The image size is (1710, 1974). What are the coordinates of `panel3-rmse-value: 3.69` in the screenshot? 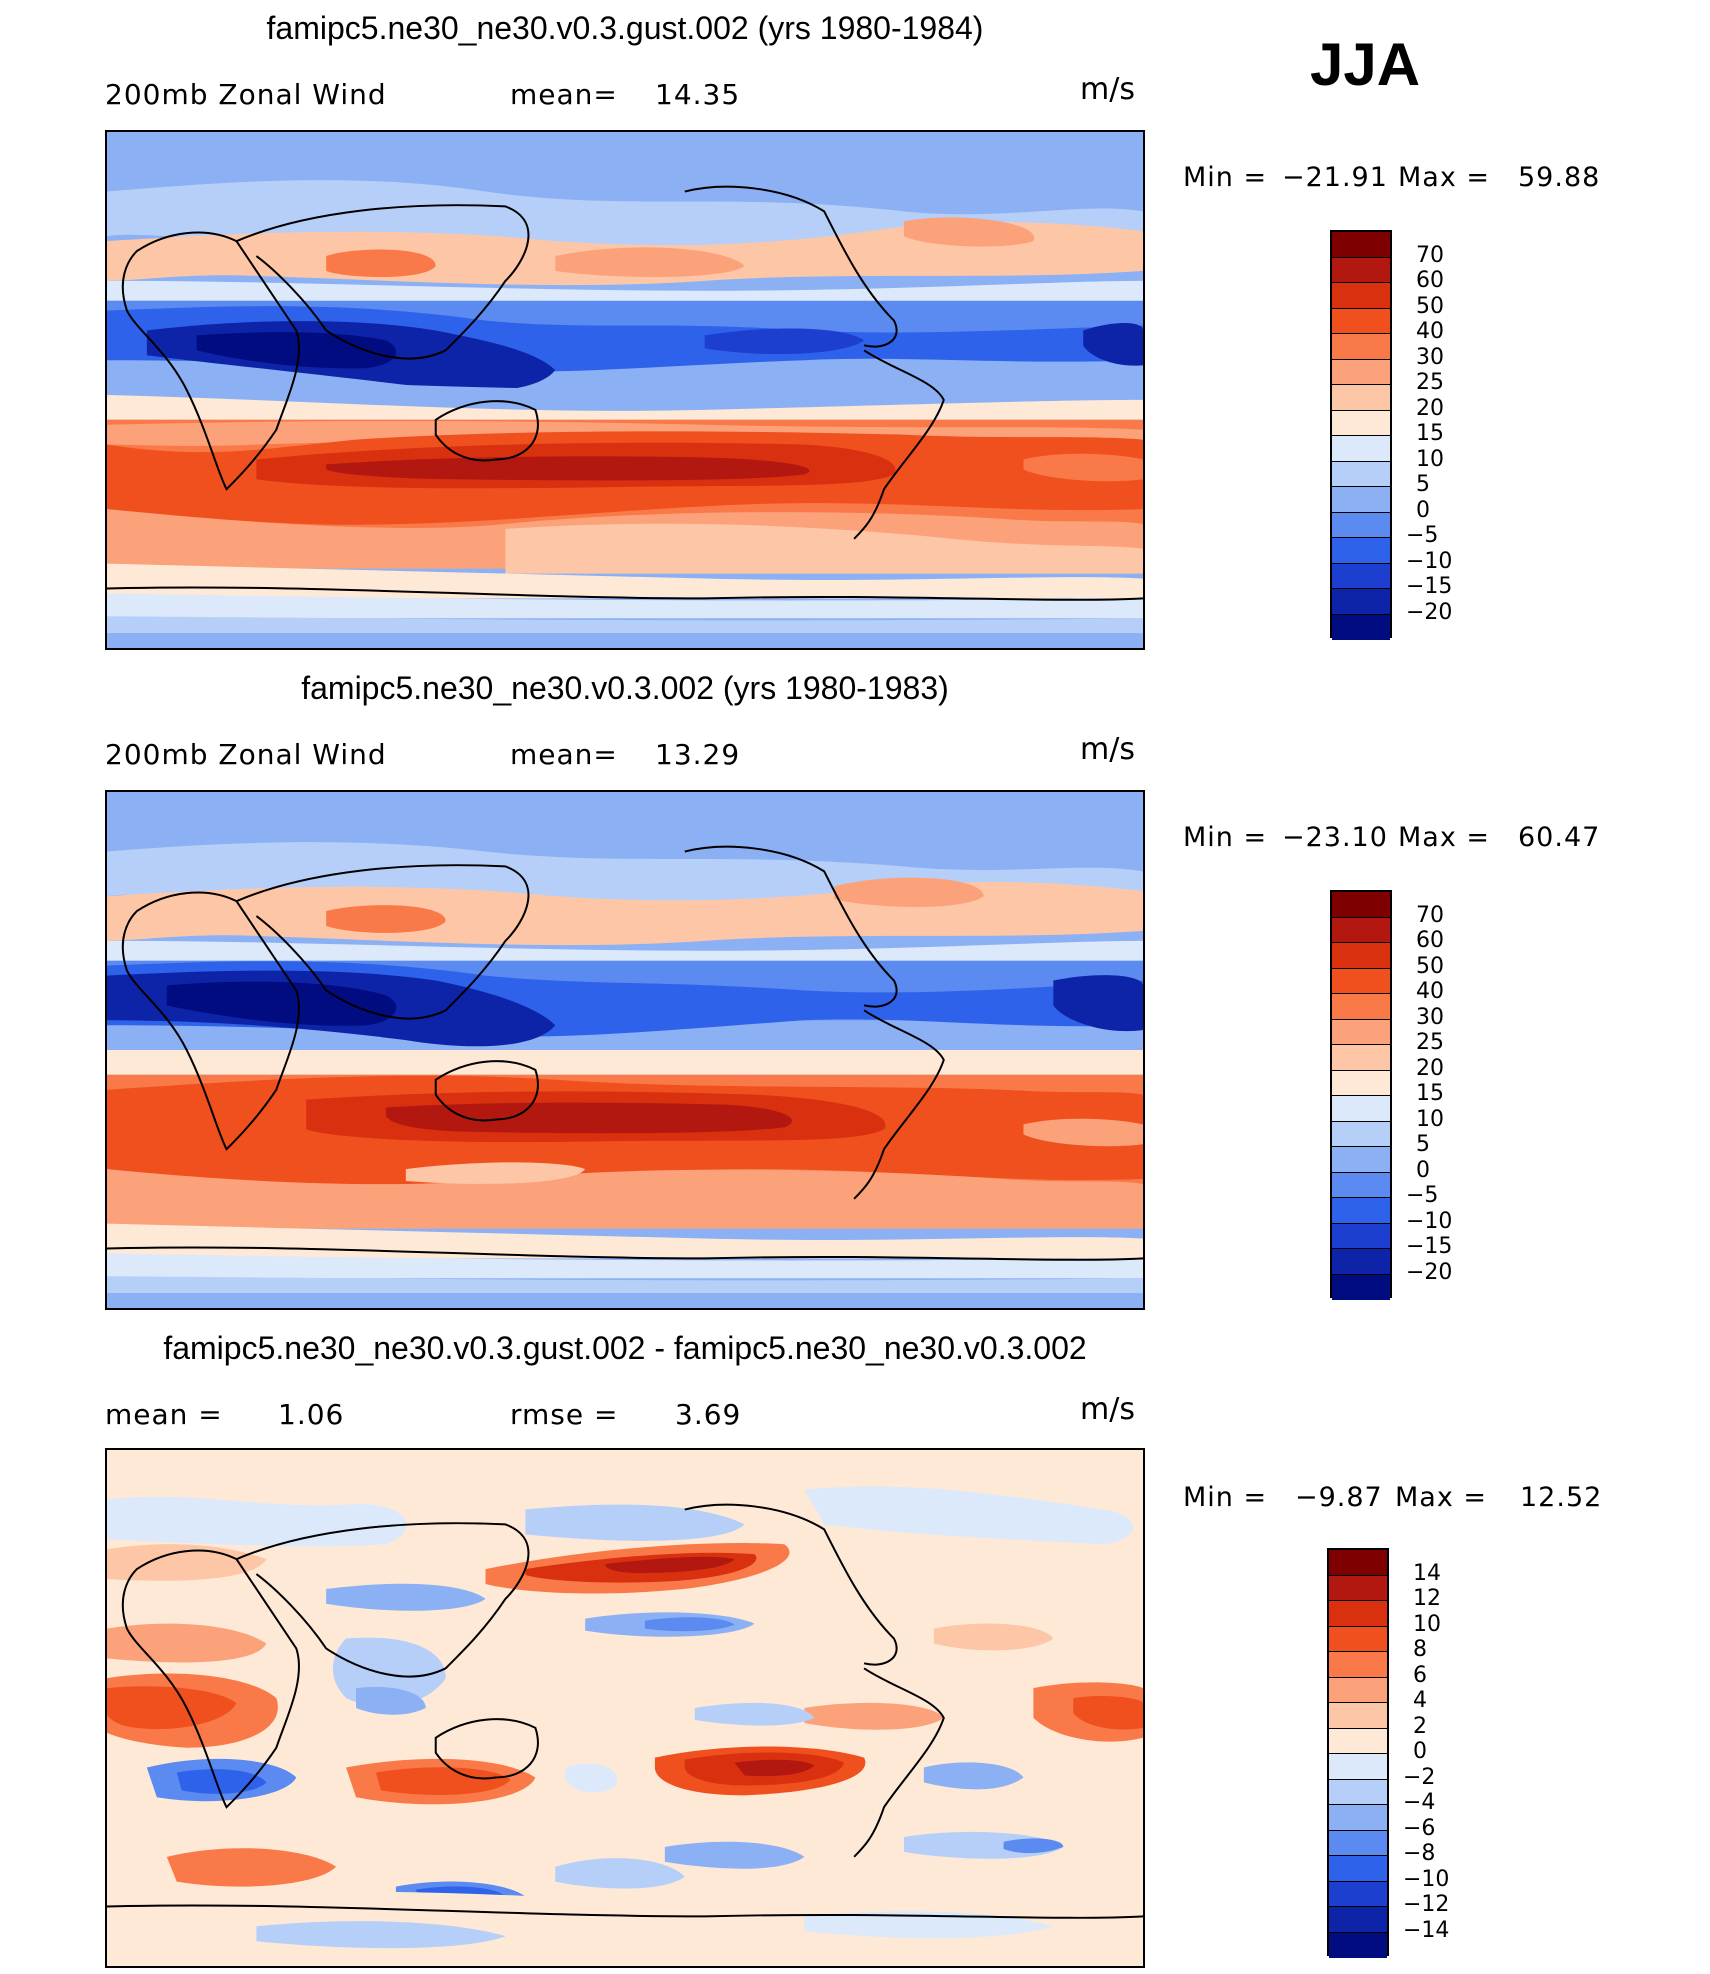 It's located at (708, 1414).